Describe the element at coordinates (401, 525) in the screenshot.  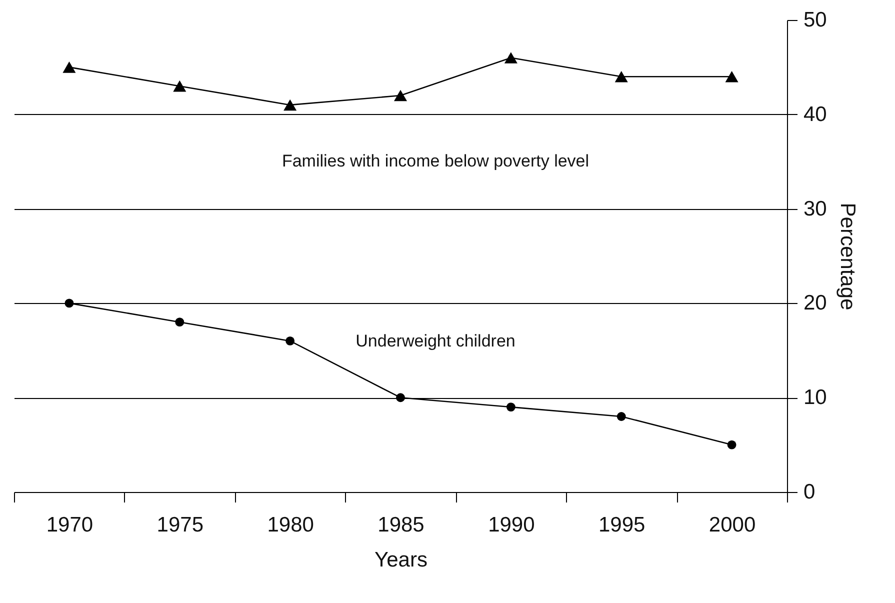
I see `x-tick-label: 1985` at that location.